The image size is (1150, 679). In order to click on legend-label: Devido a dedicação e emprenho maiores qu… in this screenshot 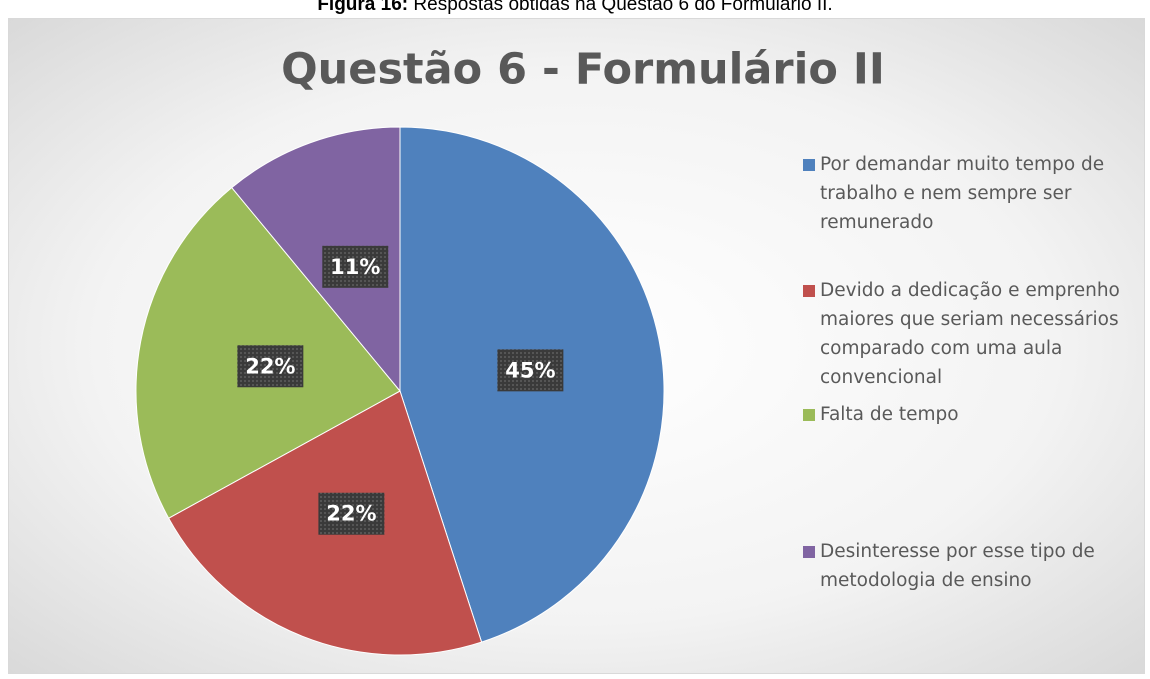, I will do `click(970, 334)`.